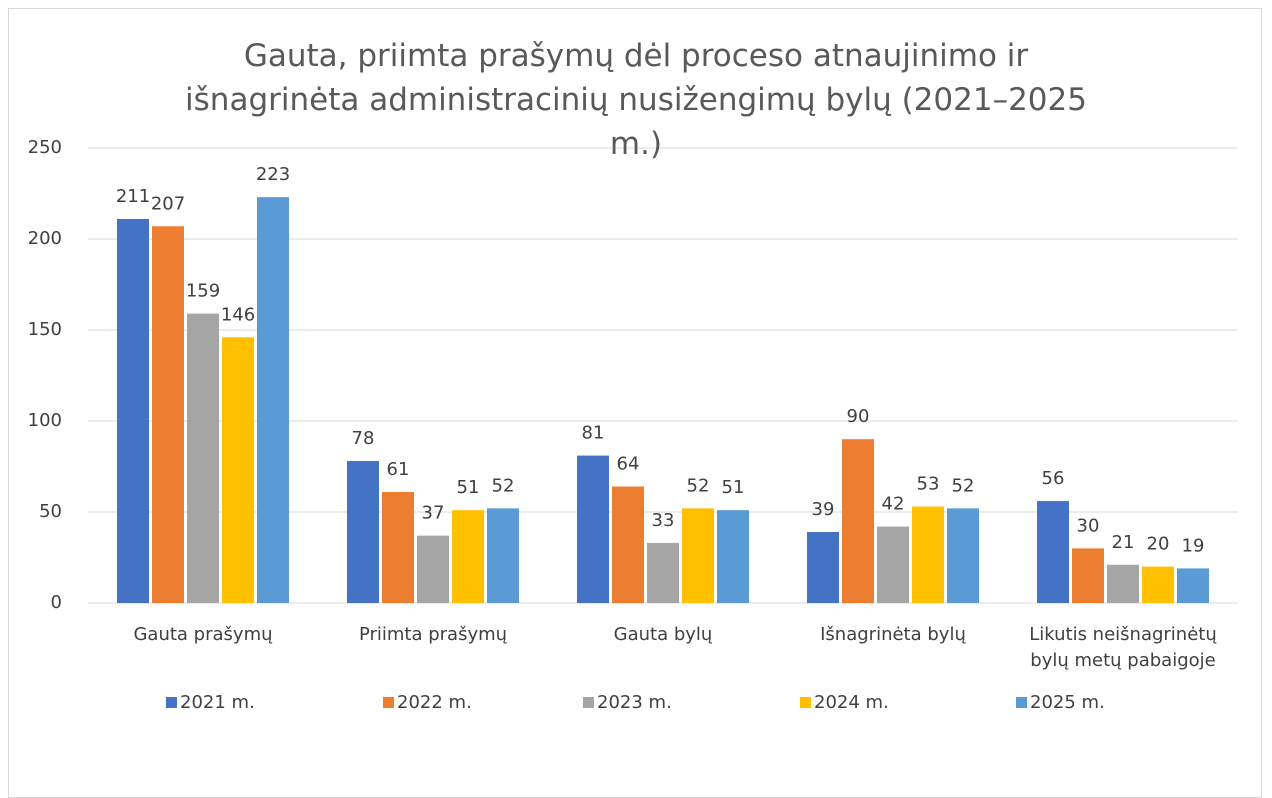  Describe the element at coordinates (217, 702) in the screenshot. I see `legend-label: 2021 m.` at that location.